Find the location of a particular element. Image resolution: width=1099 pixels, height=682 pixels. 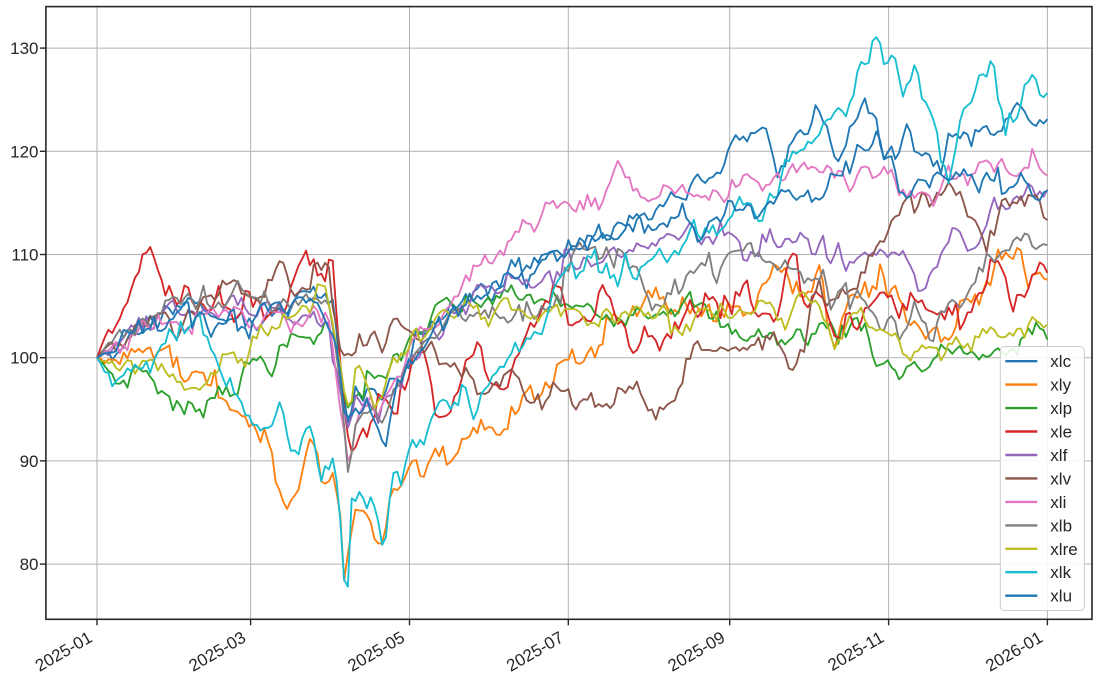

svg-text: xli is located at coordinates (1058, 502).